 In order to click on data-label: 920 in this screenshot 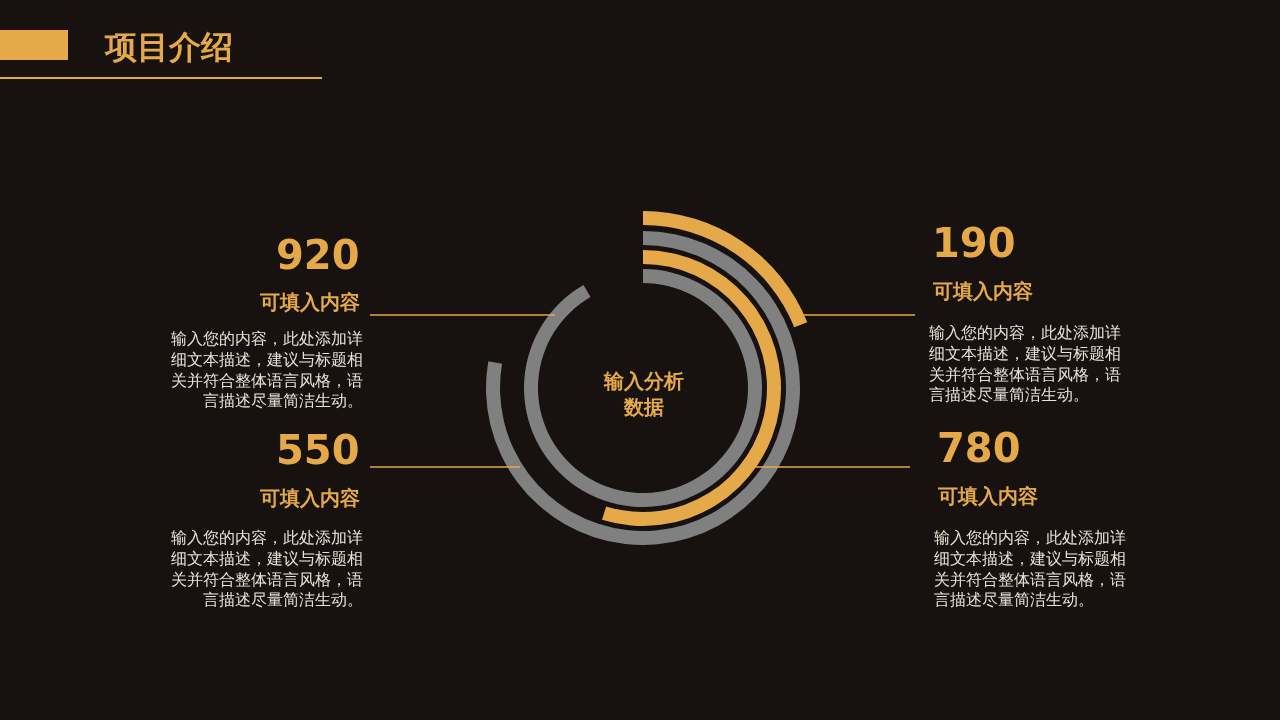, I will do `click(318, 255)`.